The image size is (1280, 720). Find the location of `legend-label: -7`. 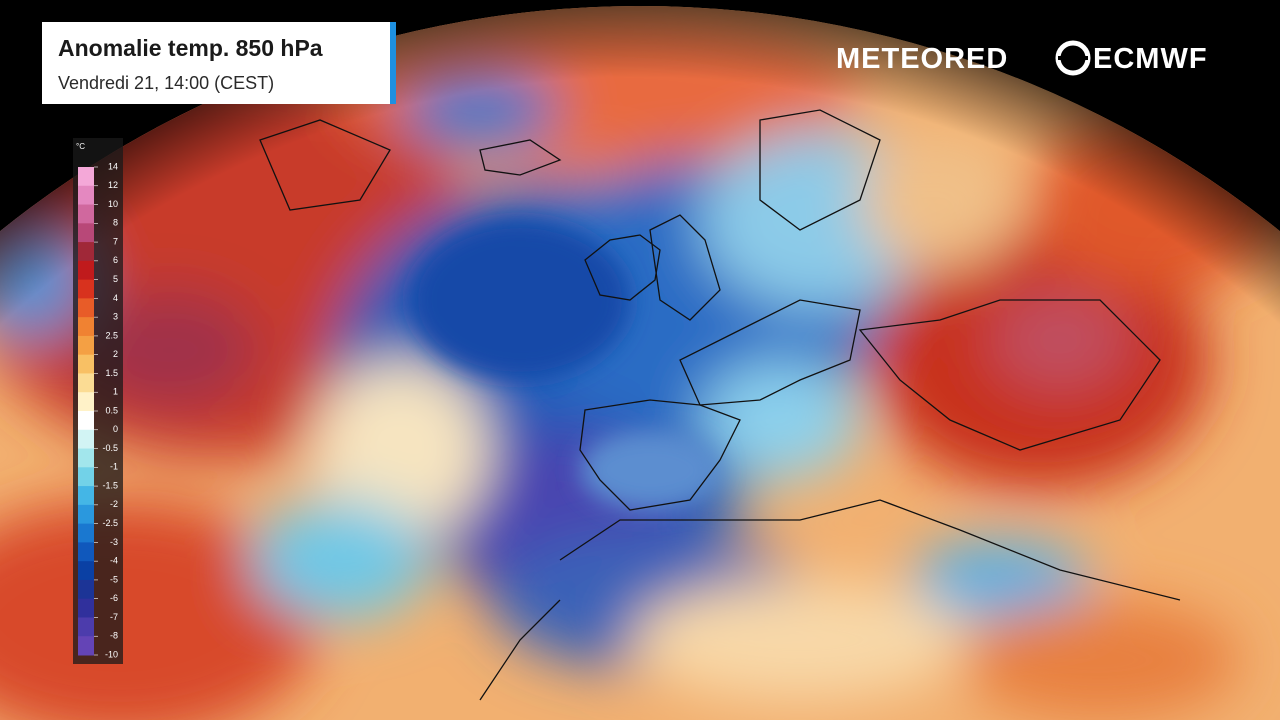

legend-label: -7 is located at coordinates (114, 617).